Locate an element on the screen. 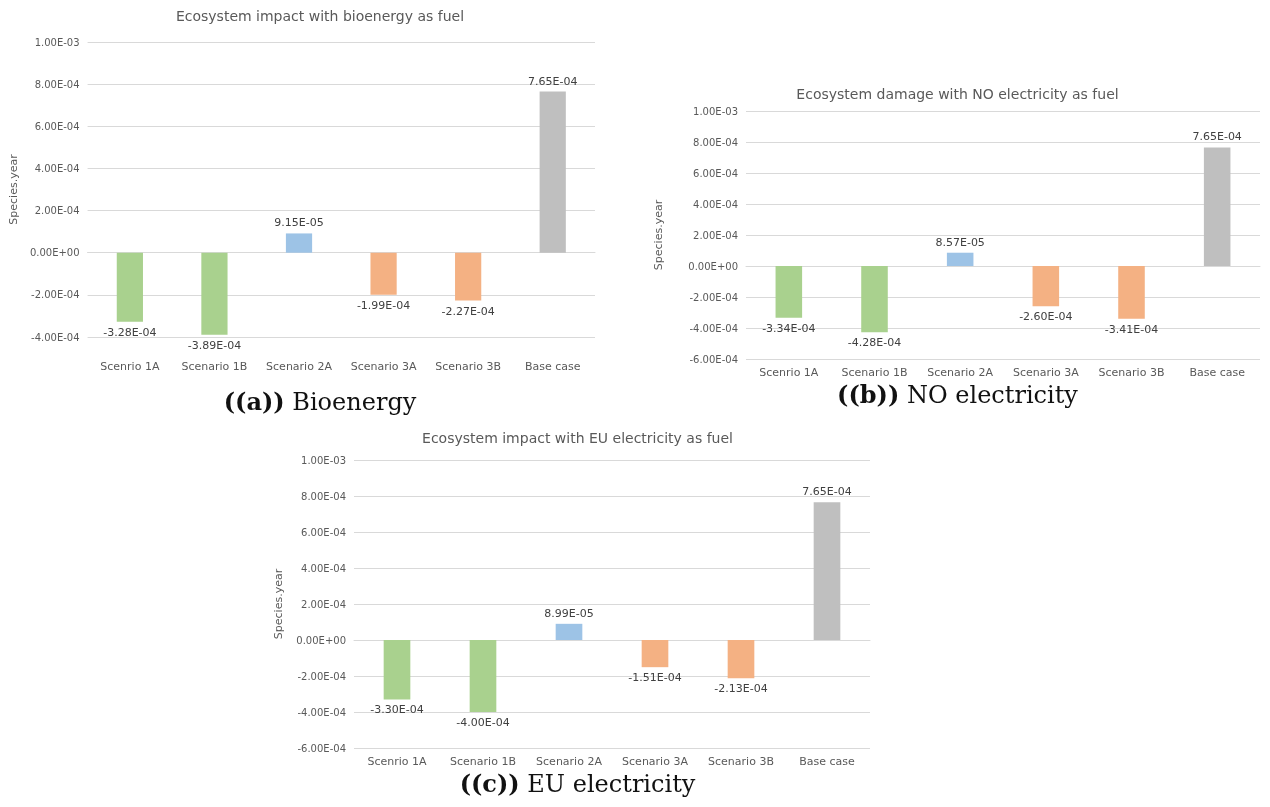  text: ((a)) Bioenergy is located at coordinates (320, 401).